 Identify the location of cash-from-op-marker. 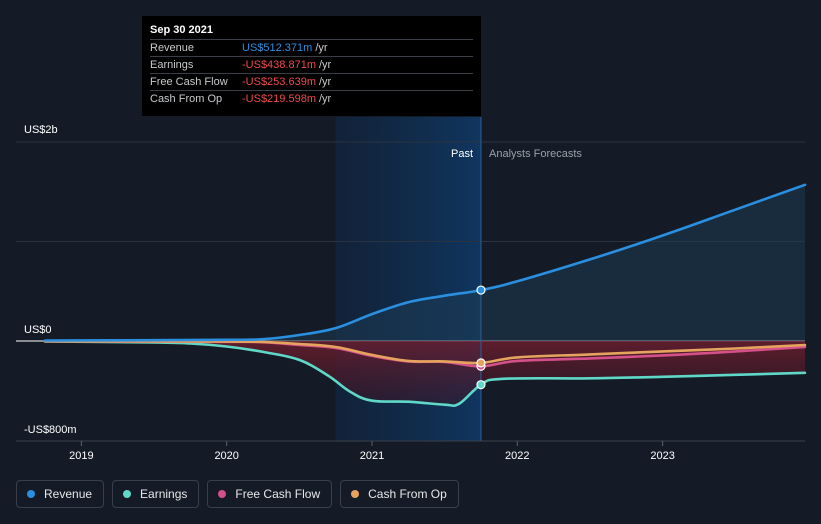
(481, 363).